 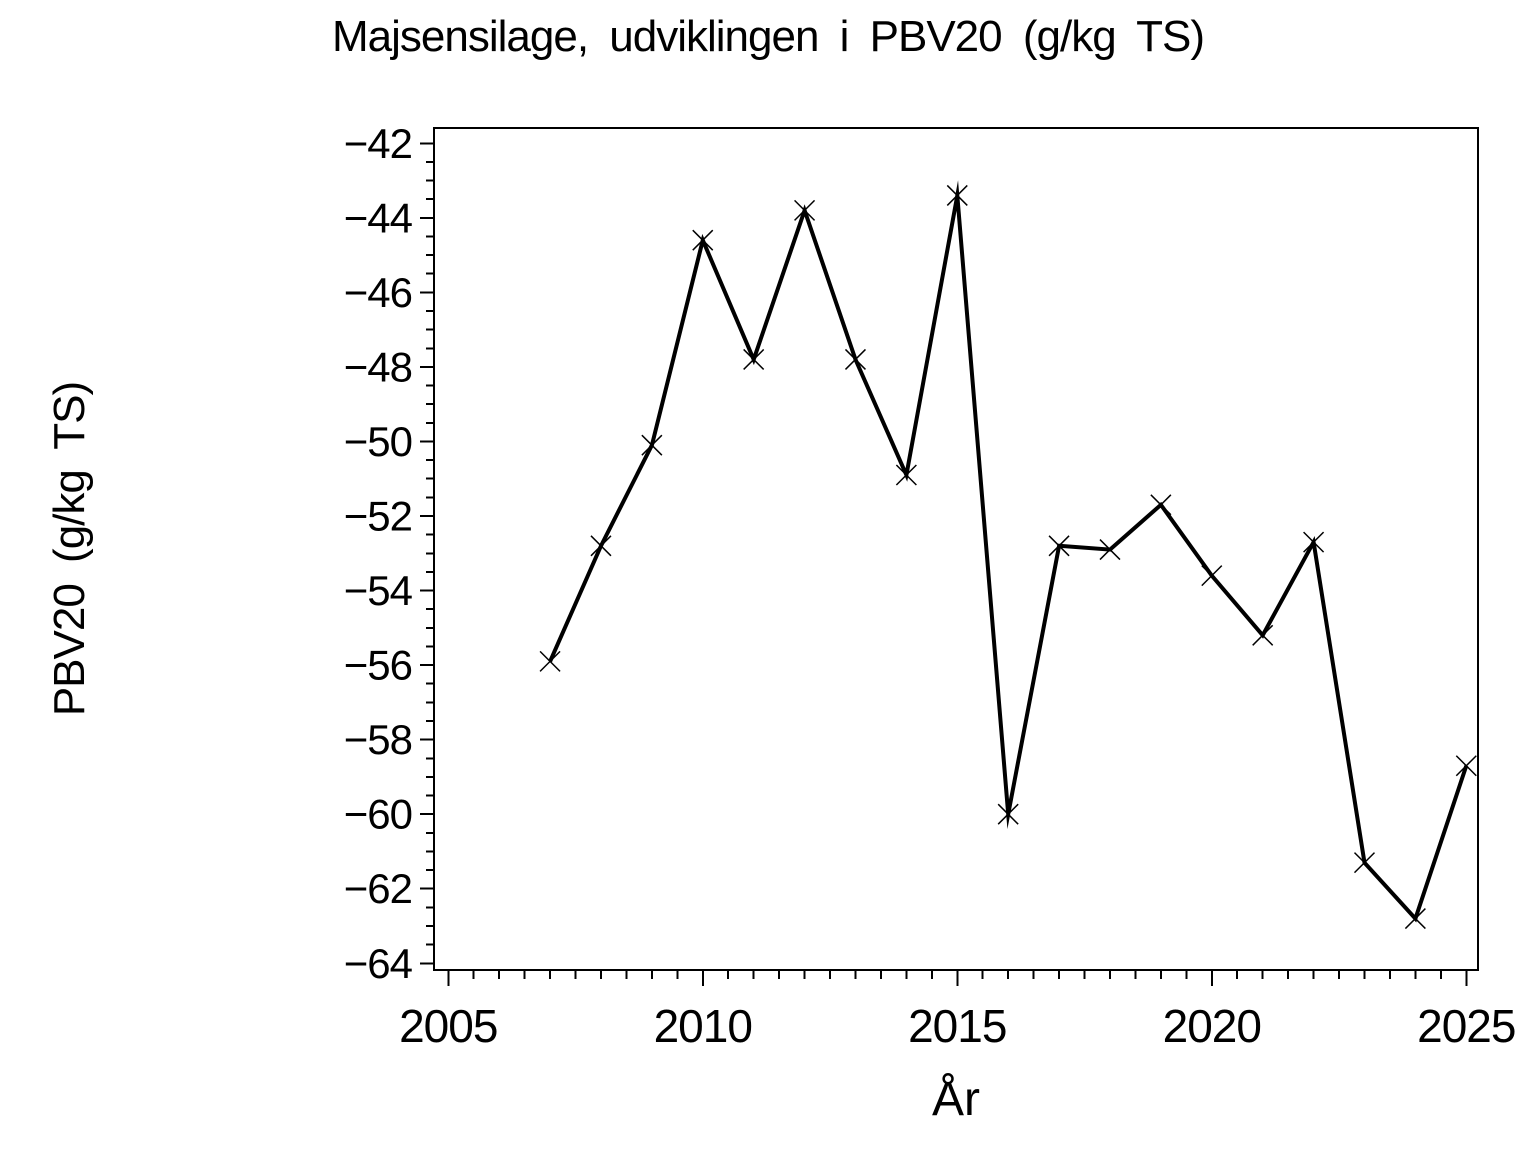 What do you see at coordinates (378, 590) in the screenshot?
I see `y-tick-label: −54` at bounding box center [378, 590].